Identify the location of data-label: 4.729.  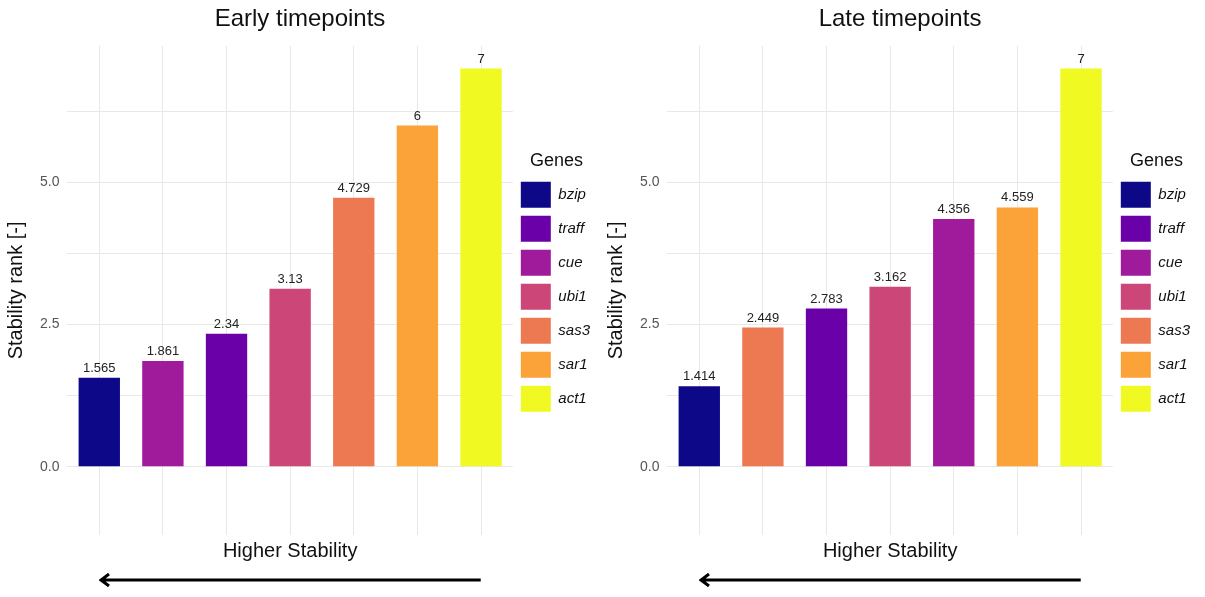
(354, 187).